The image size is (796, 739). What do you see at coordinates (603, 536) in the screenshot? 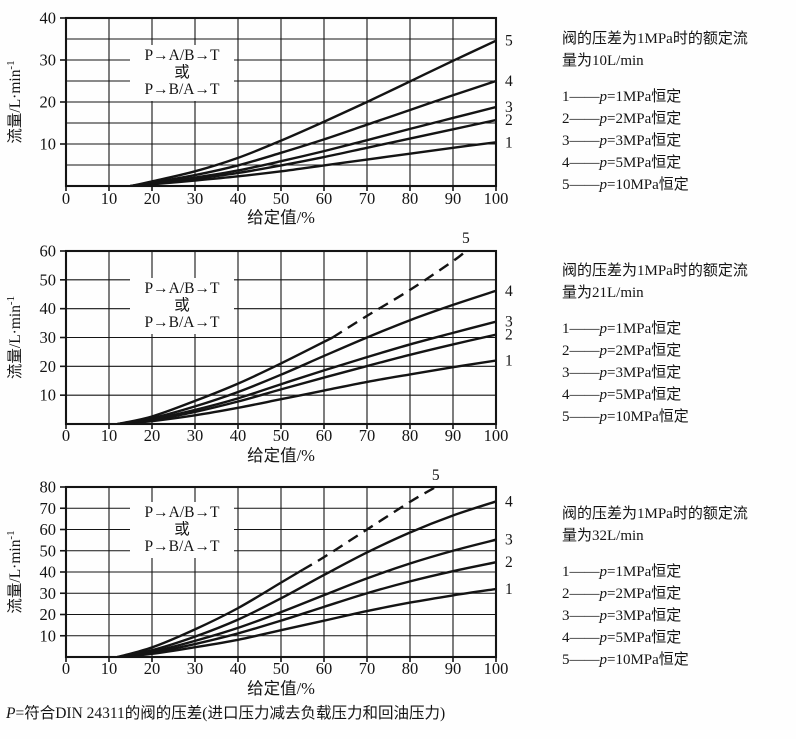
I see `note-line: 量为32L/min` at bounding box center [603, 536].